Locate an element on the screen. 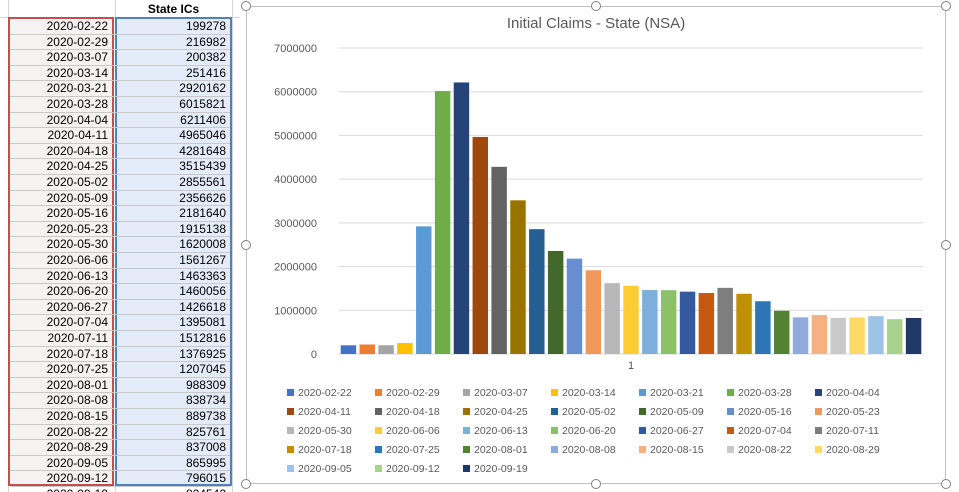 This screenshot has width=959, height=492. value-cell: 1512816 is located at coordinates (202, 338).